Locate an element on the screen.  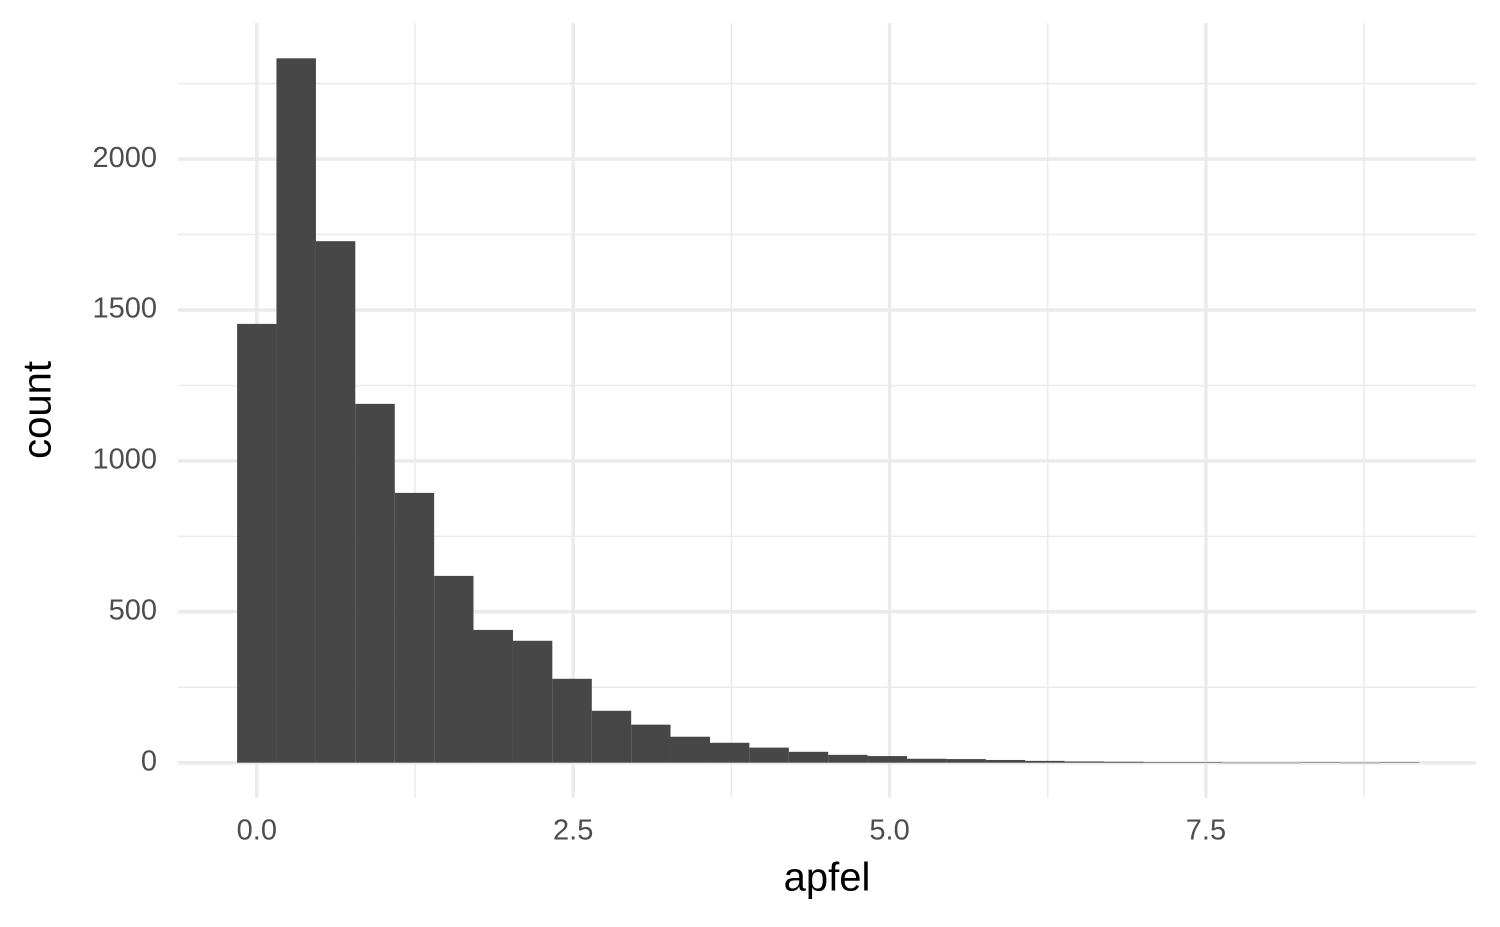
y-tick-label: 0 is located at coordinates (149, 761).